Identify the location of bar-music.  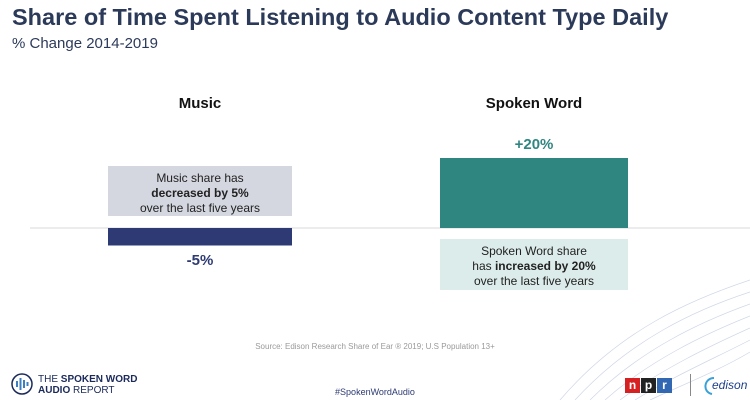
(200, 237).